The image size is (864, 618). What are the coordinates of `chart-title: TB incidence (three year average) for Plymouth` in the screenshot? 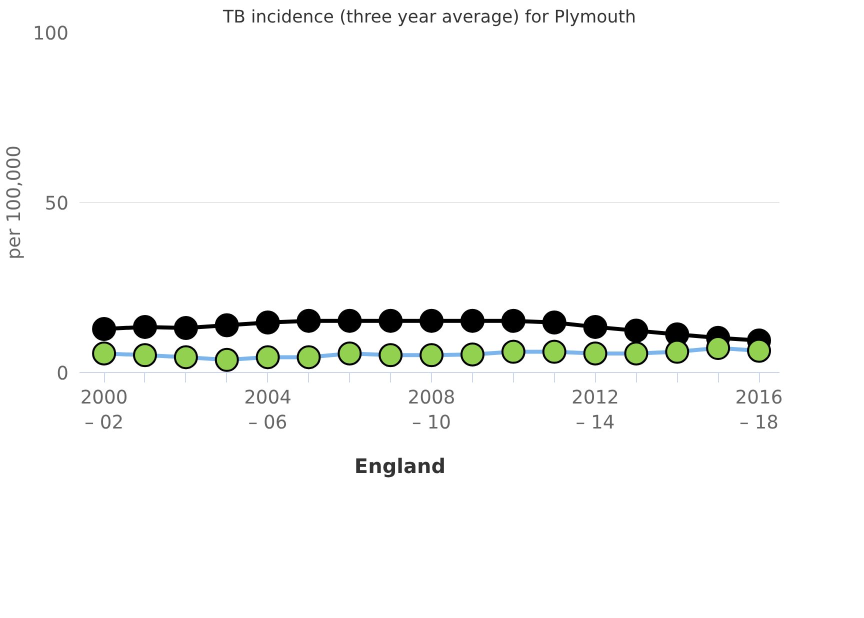 It's located at (429, 18).